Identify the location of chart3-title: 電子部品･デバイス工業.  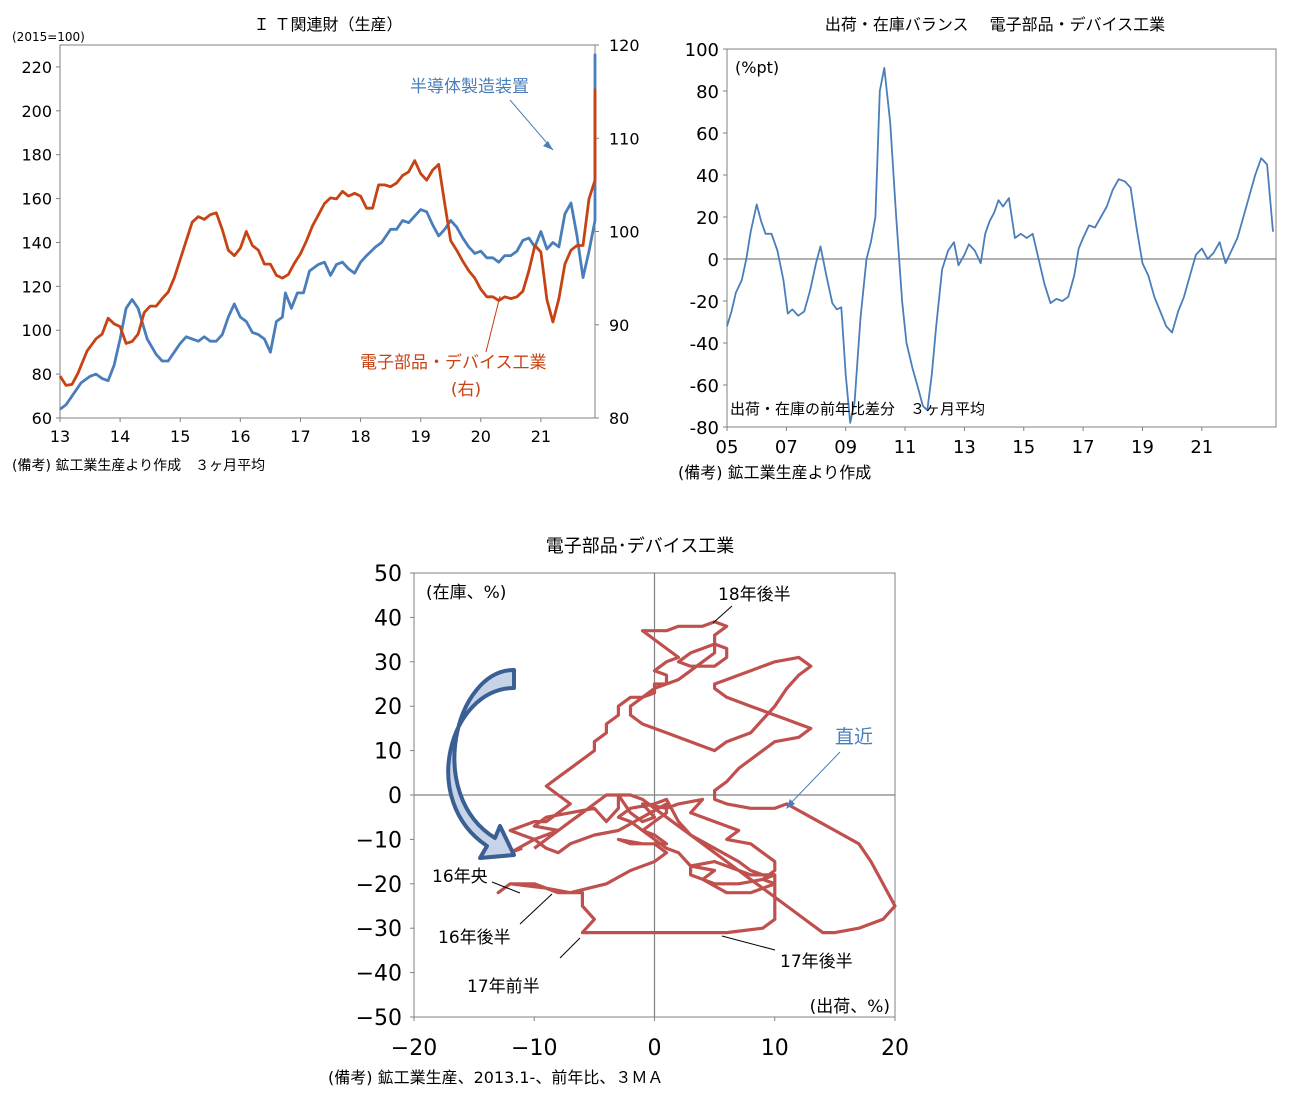
(640, 546).